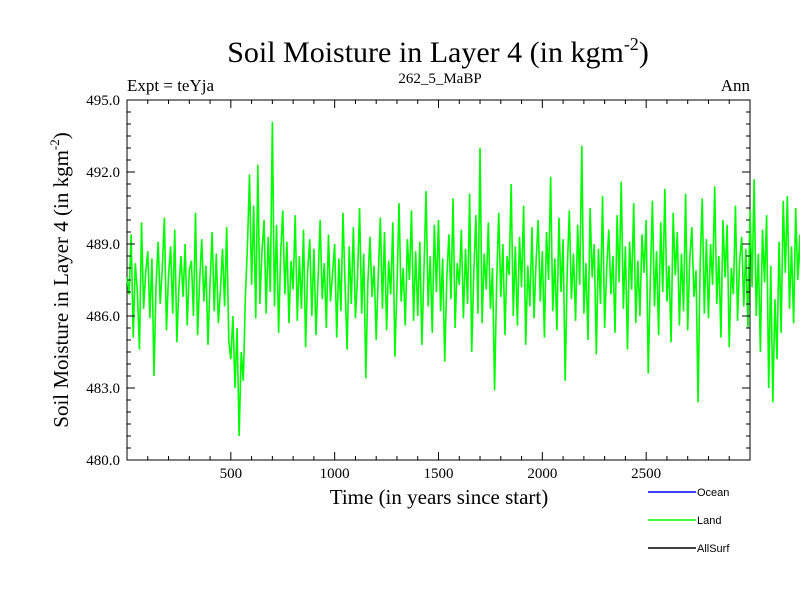  I want to click on x-tick-label: 500, so click(231, 474).